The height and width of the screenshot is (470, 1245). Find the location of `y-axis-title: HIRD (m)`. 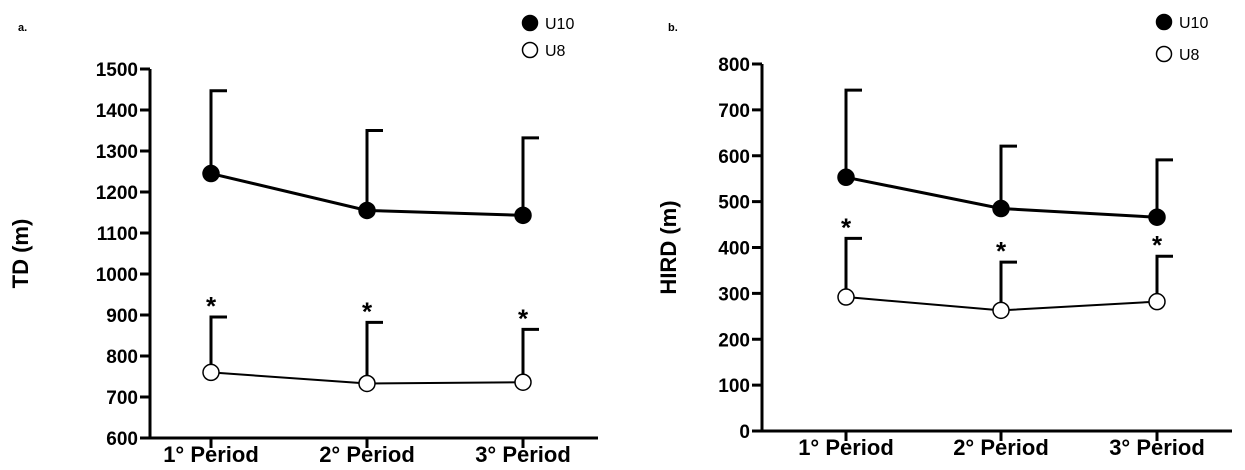

y-axis-title: HIRD (m) is located at coordinates (668, 247).